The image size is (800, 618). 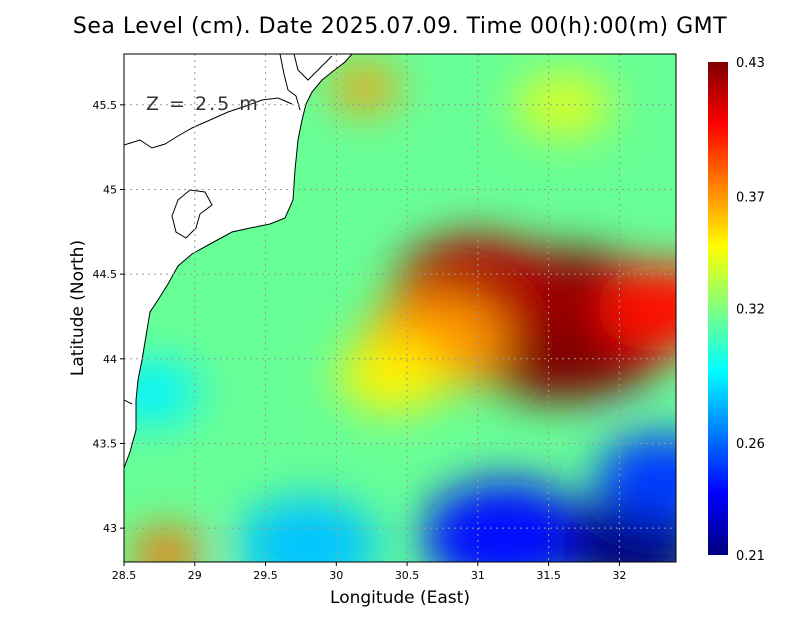 I want to click on y-tick-label: 44.5, so click(x=105, y=274).